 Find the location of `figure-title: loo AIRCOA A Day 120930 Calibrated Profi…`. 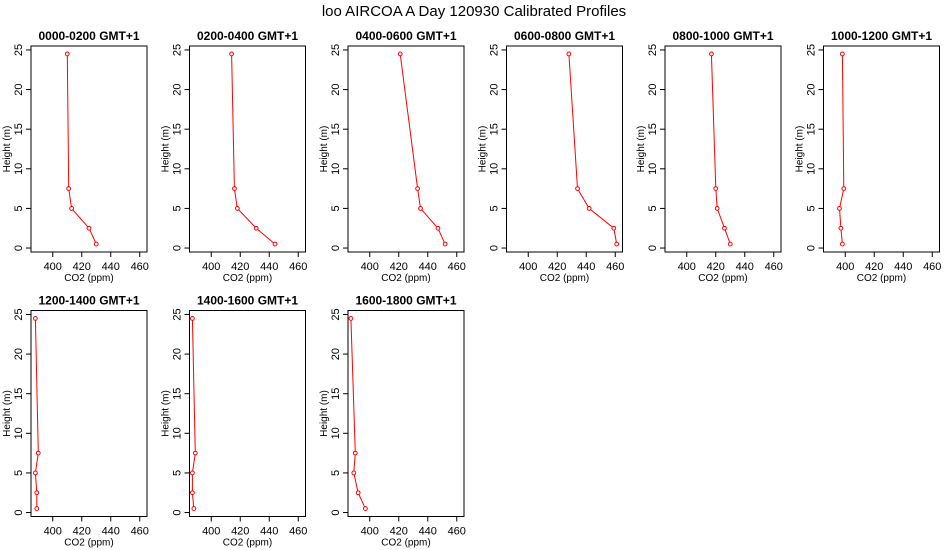

figure-title: loo AIRCOA A Day 120930 Calibrated Profi… is located at coordinates (474, 11).